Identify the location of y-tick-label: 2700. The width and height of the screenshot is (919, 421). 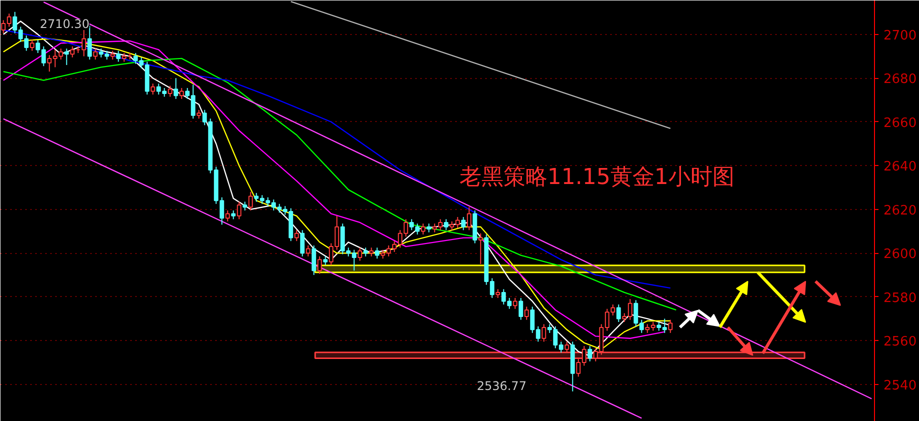
(900, 36).